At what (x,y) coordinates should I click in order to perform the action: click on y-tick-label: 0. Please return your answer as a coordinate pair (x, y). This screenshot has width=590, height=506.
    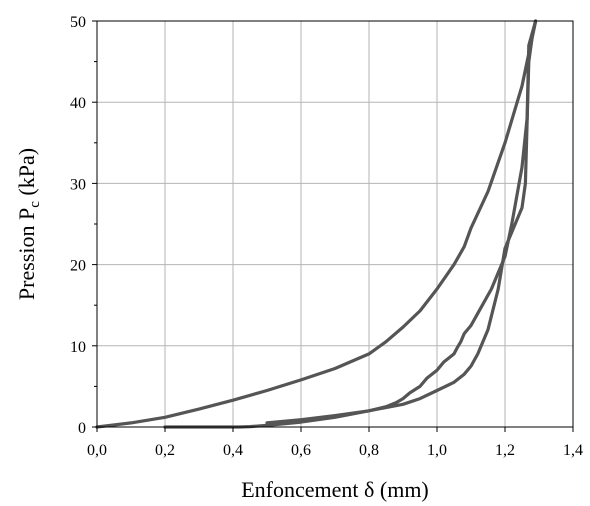
    Looking at the image, I should click on (82, 428).